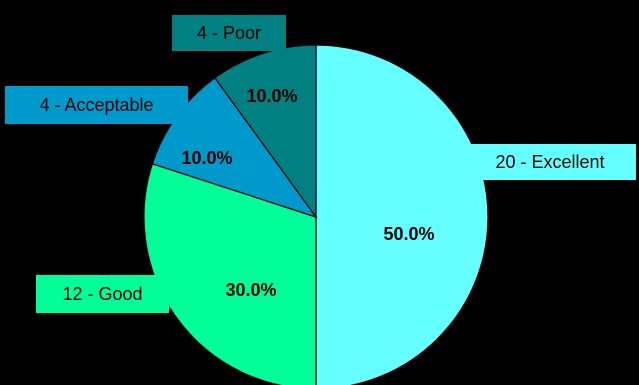 This screenshot has height=385, width=639. I want to click on category-label-text-1: 20 - Excellent, so click(549, 162).